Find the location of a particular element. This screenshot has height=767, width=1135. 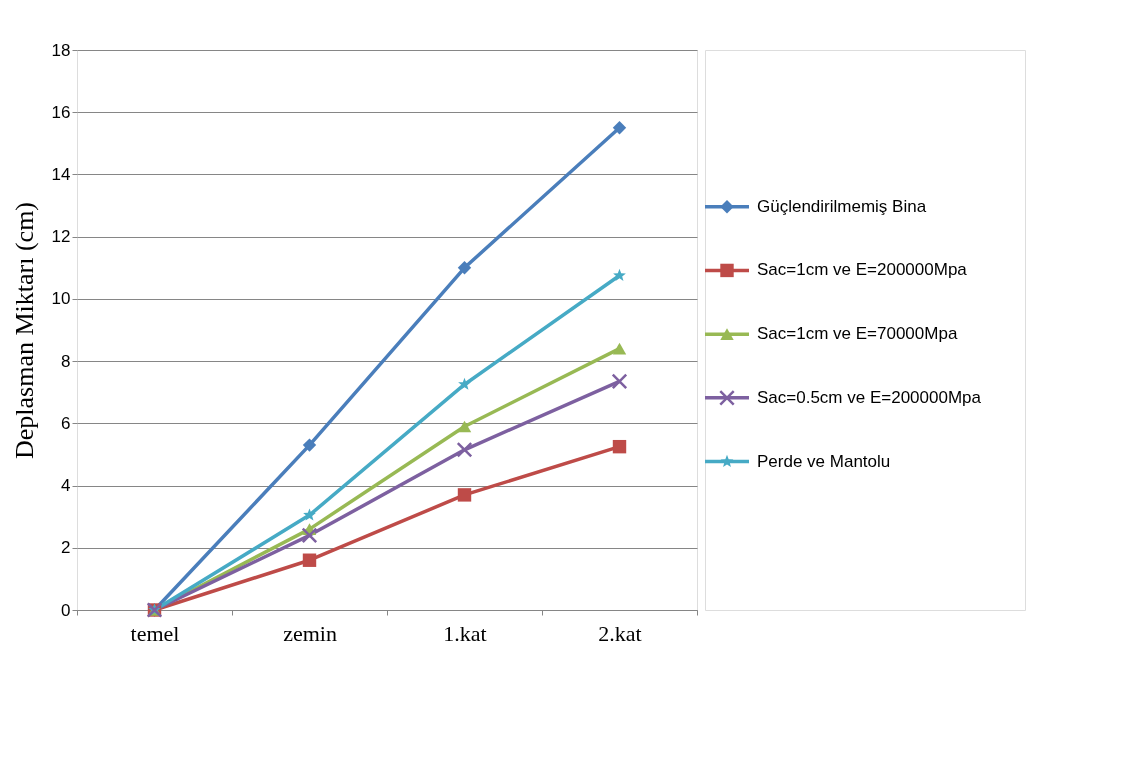

y-tick-label: 18 is located at coordinates (61, 50).